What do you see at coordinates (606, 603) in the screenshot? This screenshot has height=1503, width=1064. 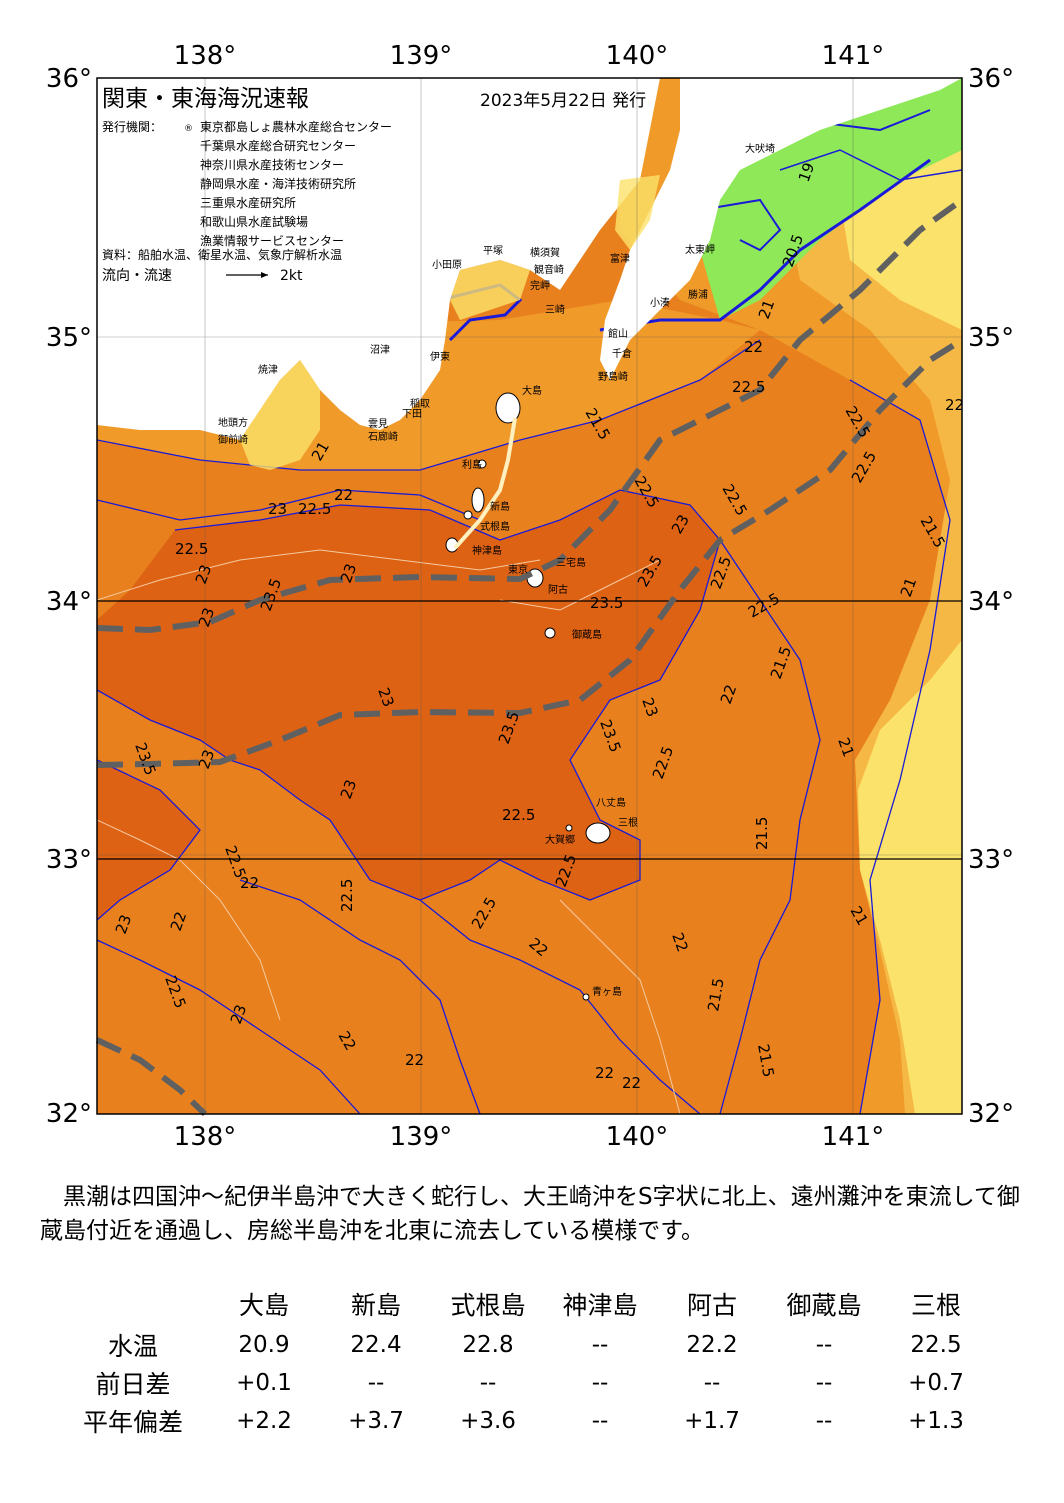 I see `isotherm-label: 23.5` at bounding box center [606, 603].